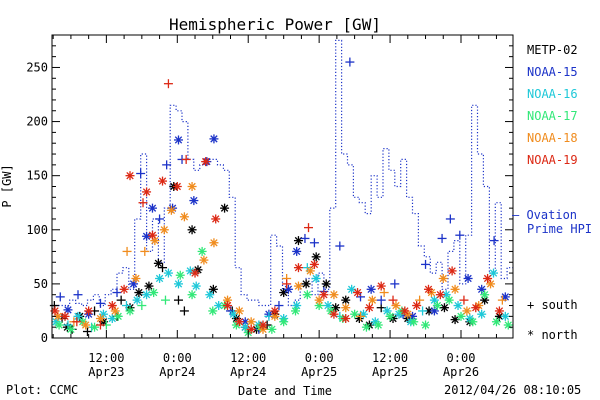  What do you see at coordinates (552, 335) in the screenshot?
I see `legend-marker-north: * north` at bounding box center [552, 335].